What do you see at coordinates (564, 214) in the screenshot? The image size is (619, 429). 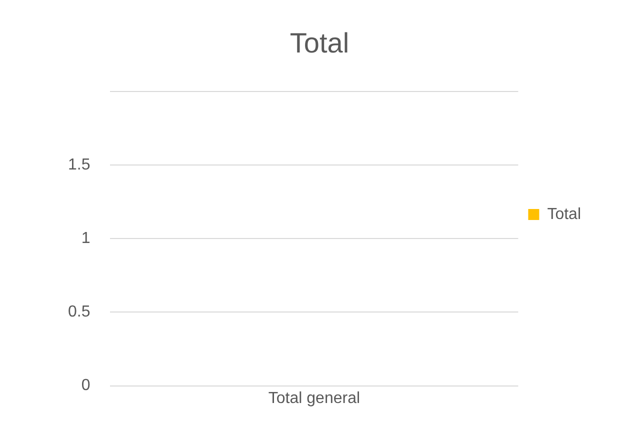 I see `legend-label: Total` at bounding box center [564, 214].